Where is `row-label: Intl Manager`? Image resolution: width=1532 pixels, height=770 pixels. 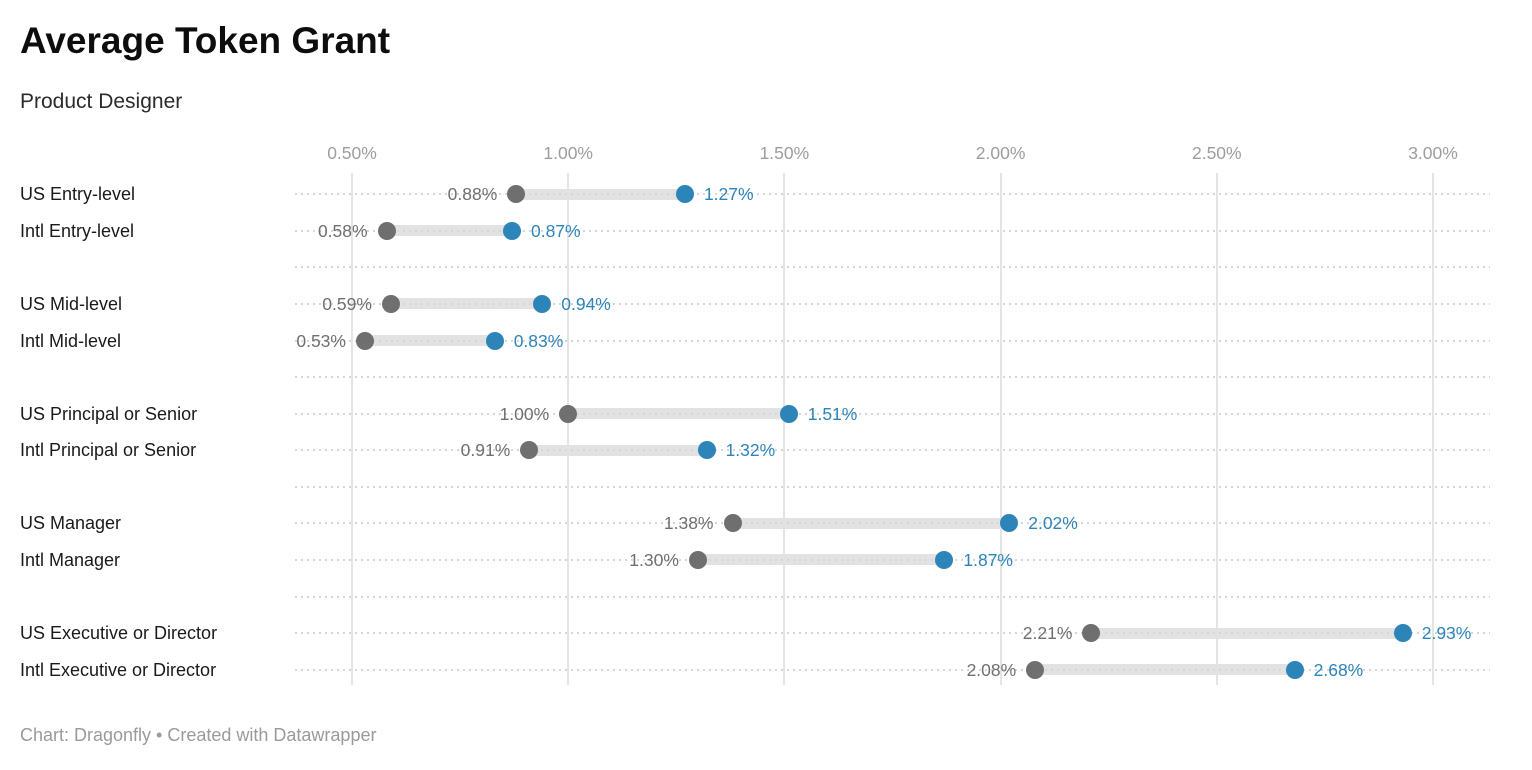 row-label: Intl Manager is located at coordinates (70, 559).